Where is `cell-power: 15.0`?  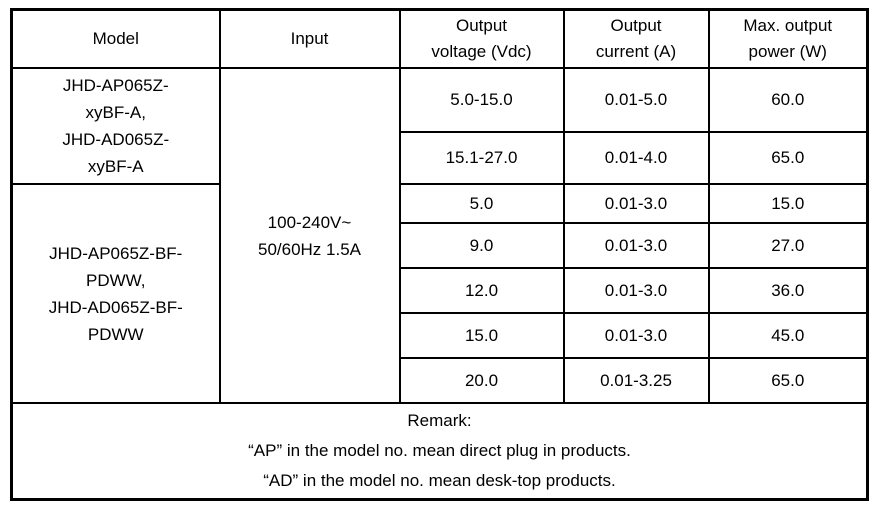 cell-power: 15.0 is located at coordinates (788, 203).